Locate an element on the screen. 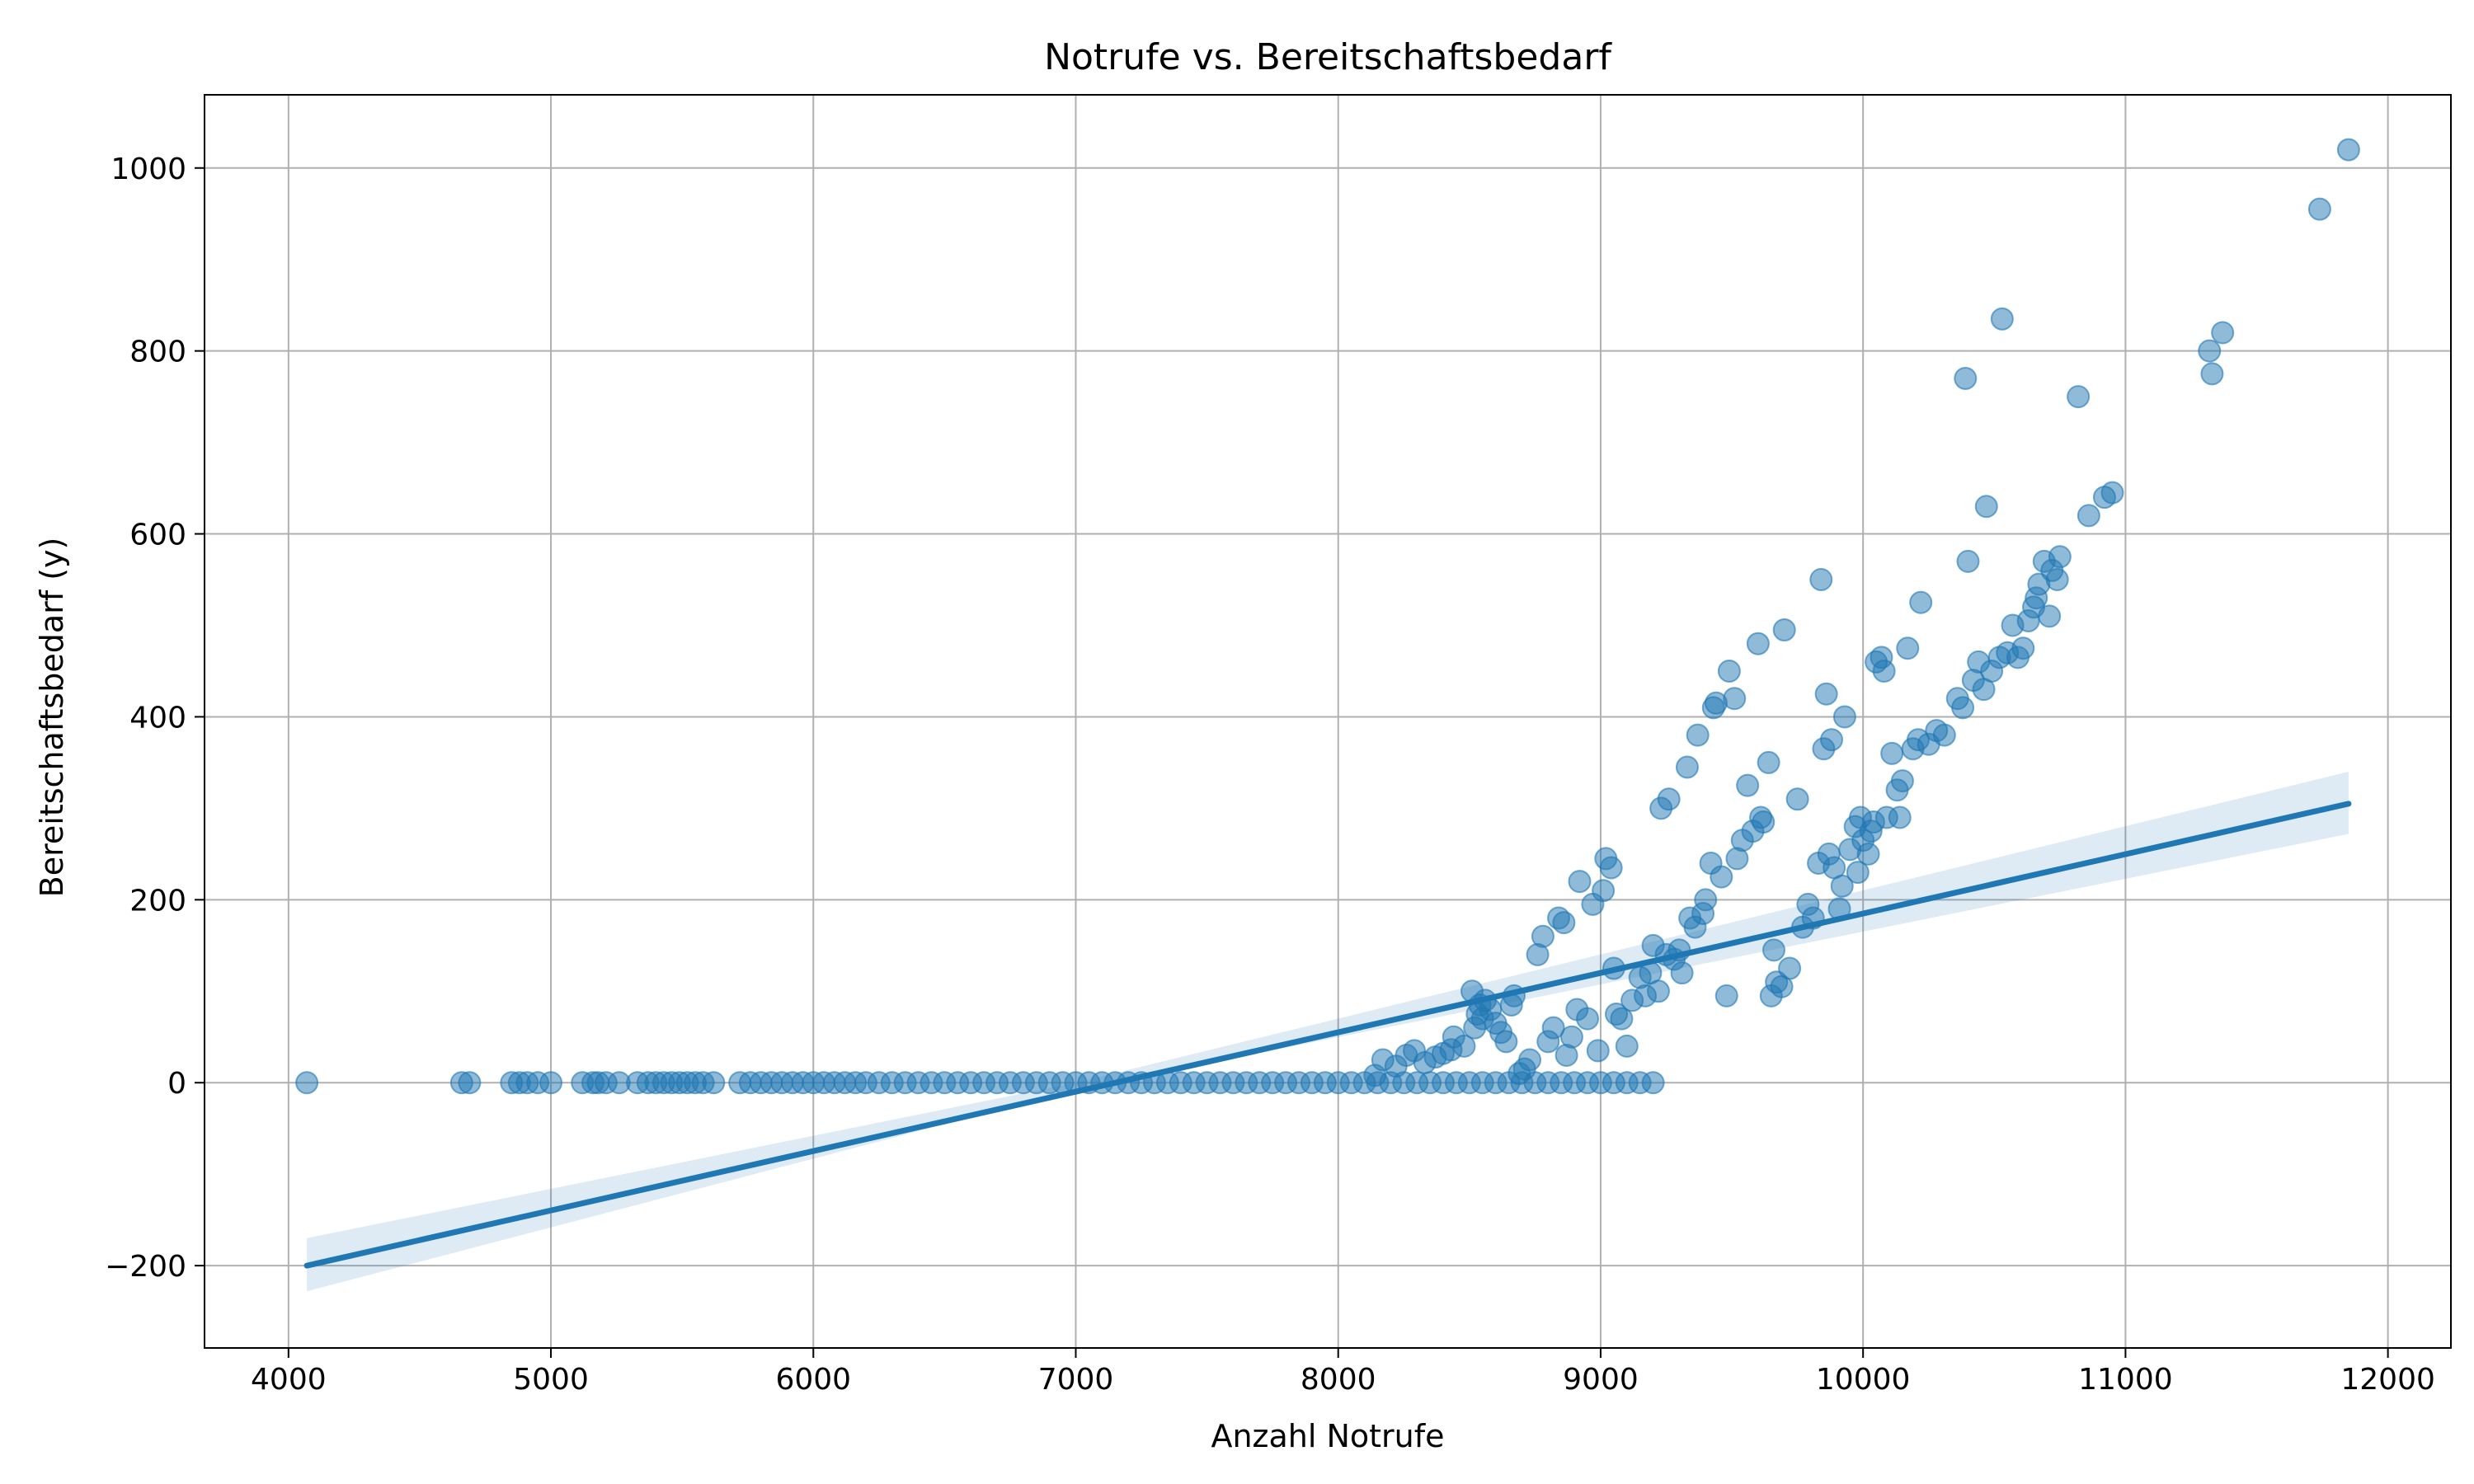 This screenshot has width=2474, height=1484. y-tick-label: 600 is located at coordinates (157, 535).